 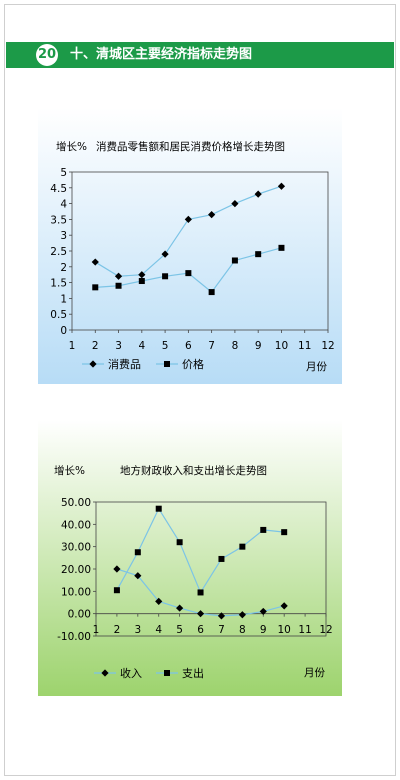 What do you see at coordinates (47, 55) in the screenshot?
I see `section-number-badge: 20` at bounding box center [47, 55].